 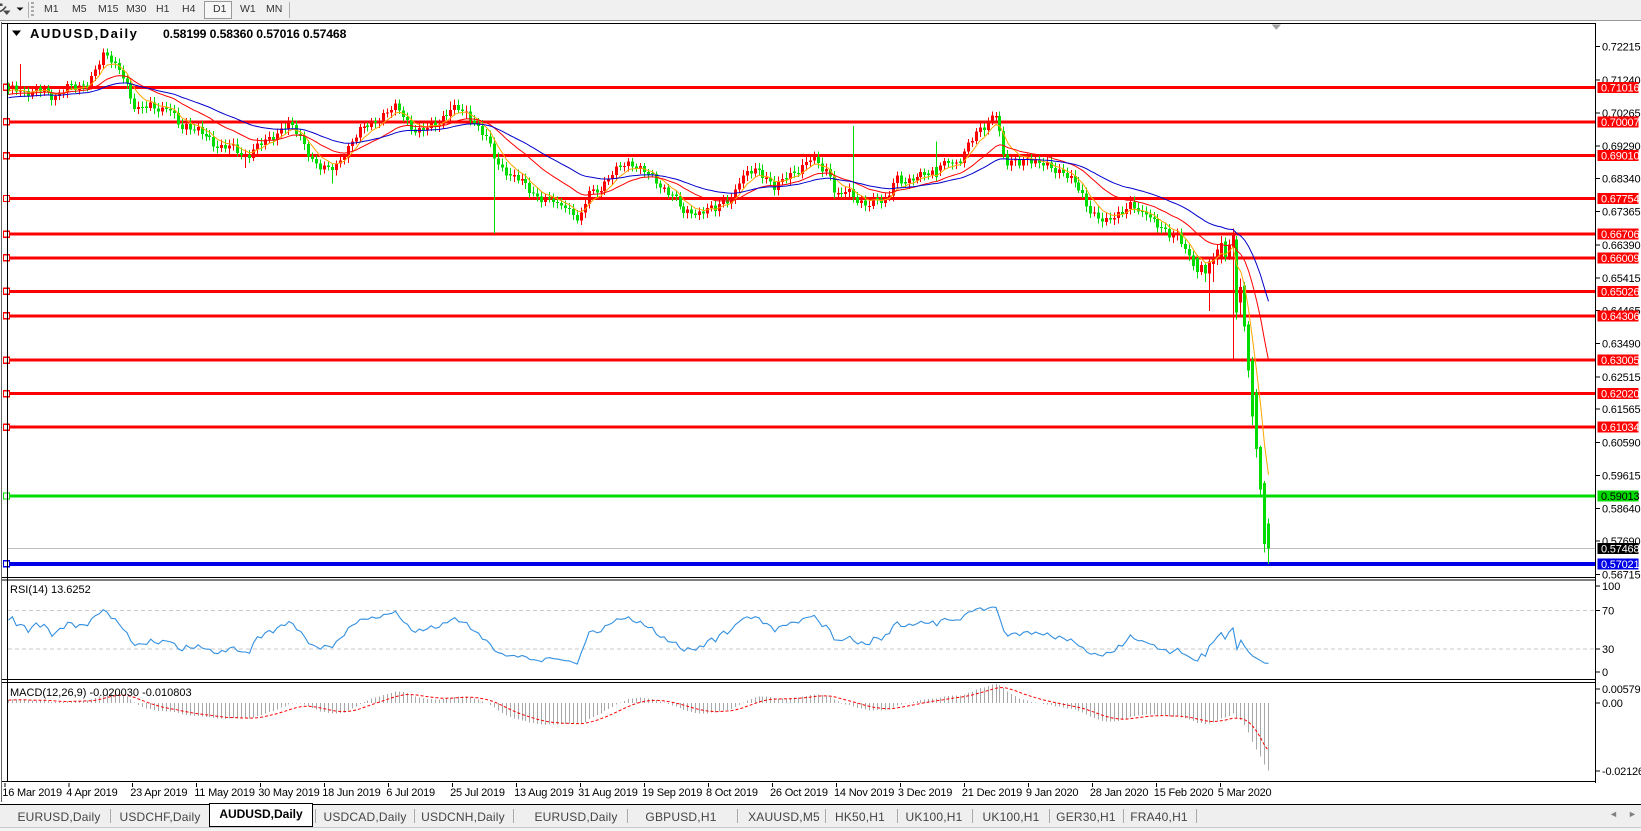 I want to click on svg-text: 26 Oct 2019, so click(x=799, y=793).